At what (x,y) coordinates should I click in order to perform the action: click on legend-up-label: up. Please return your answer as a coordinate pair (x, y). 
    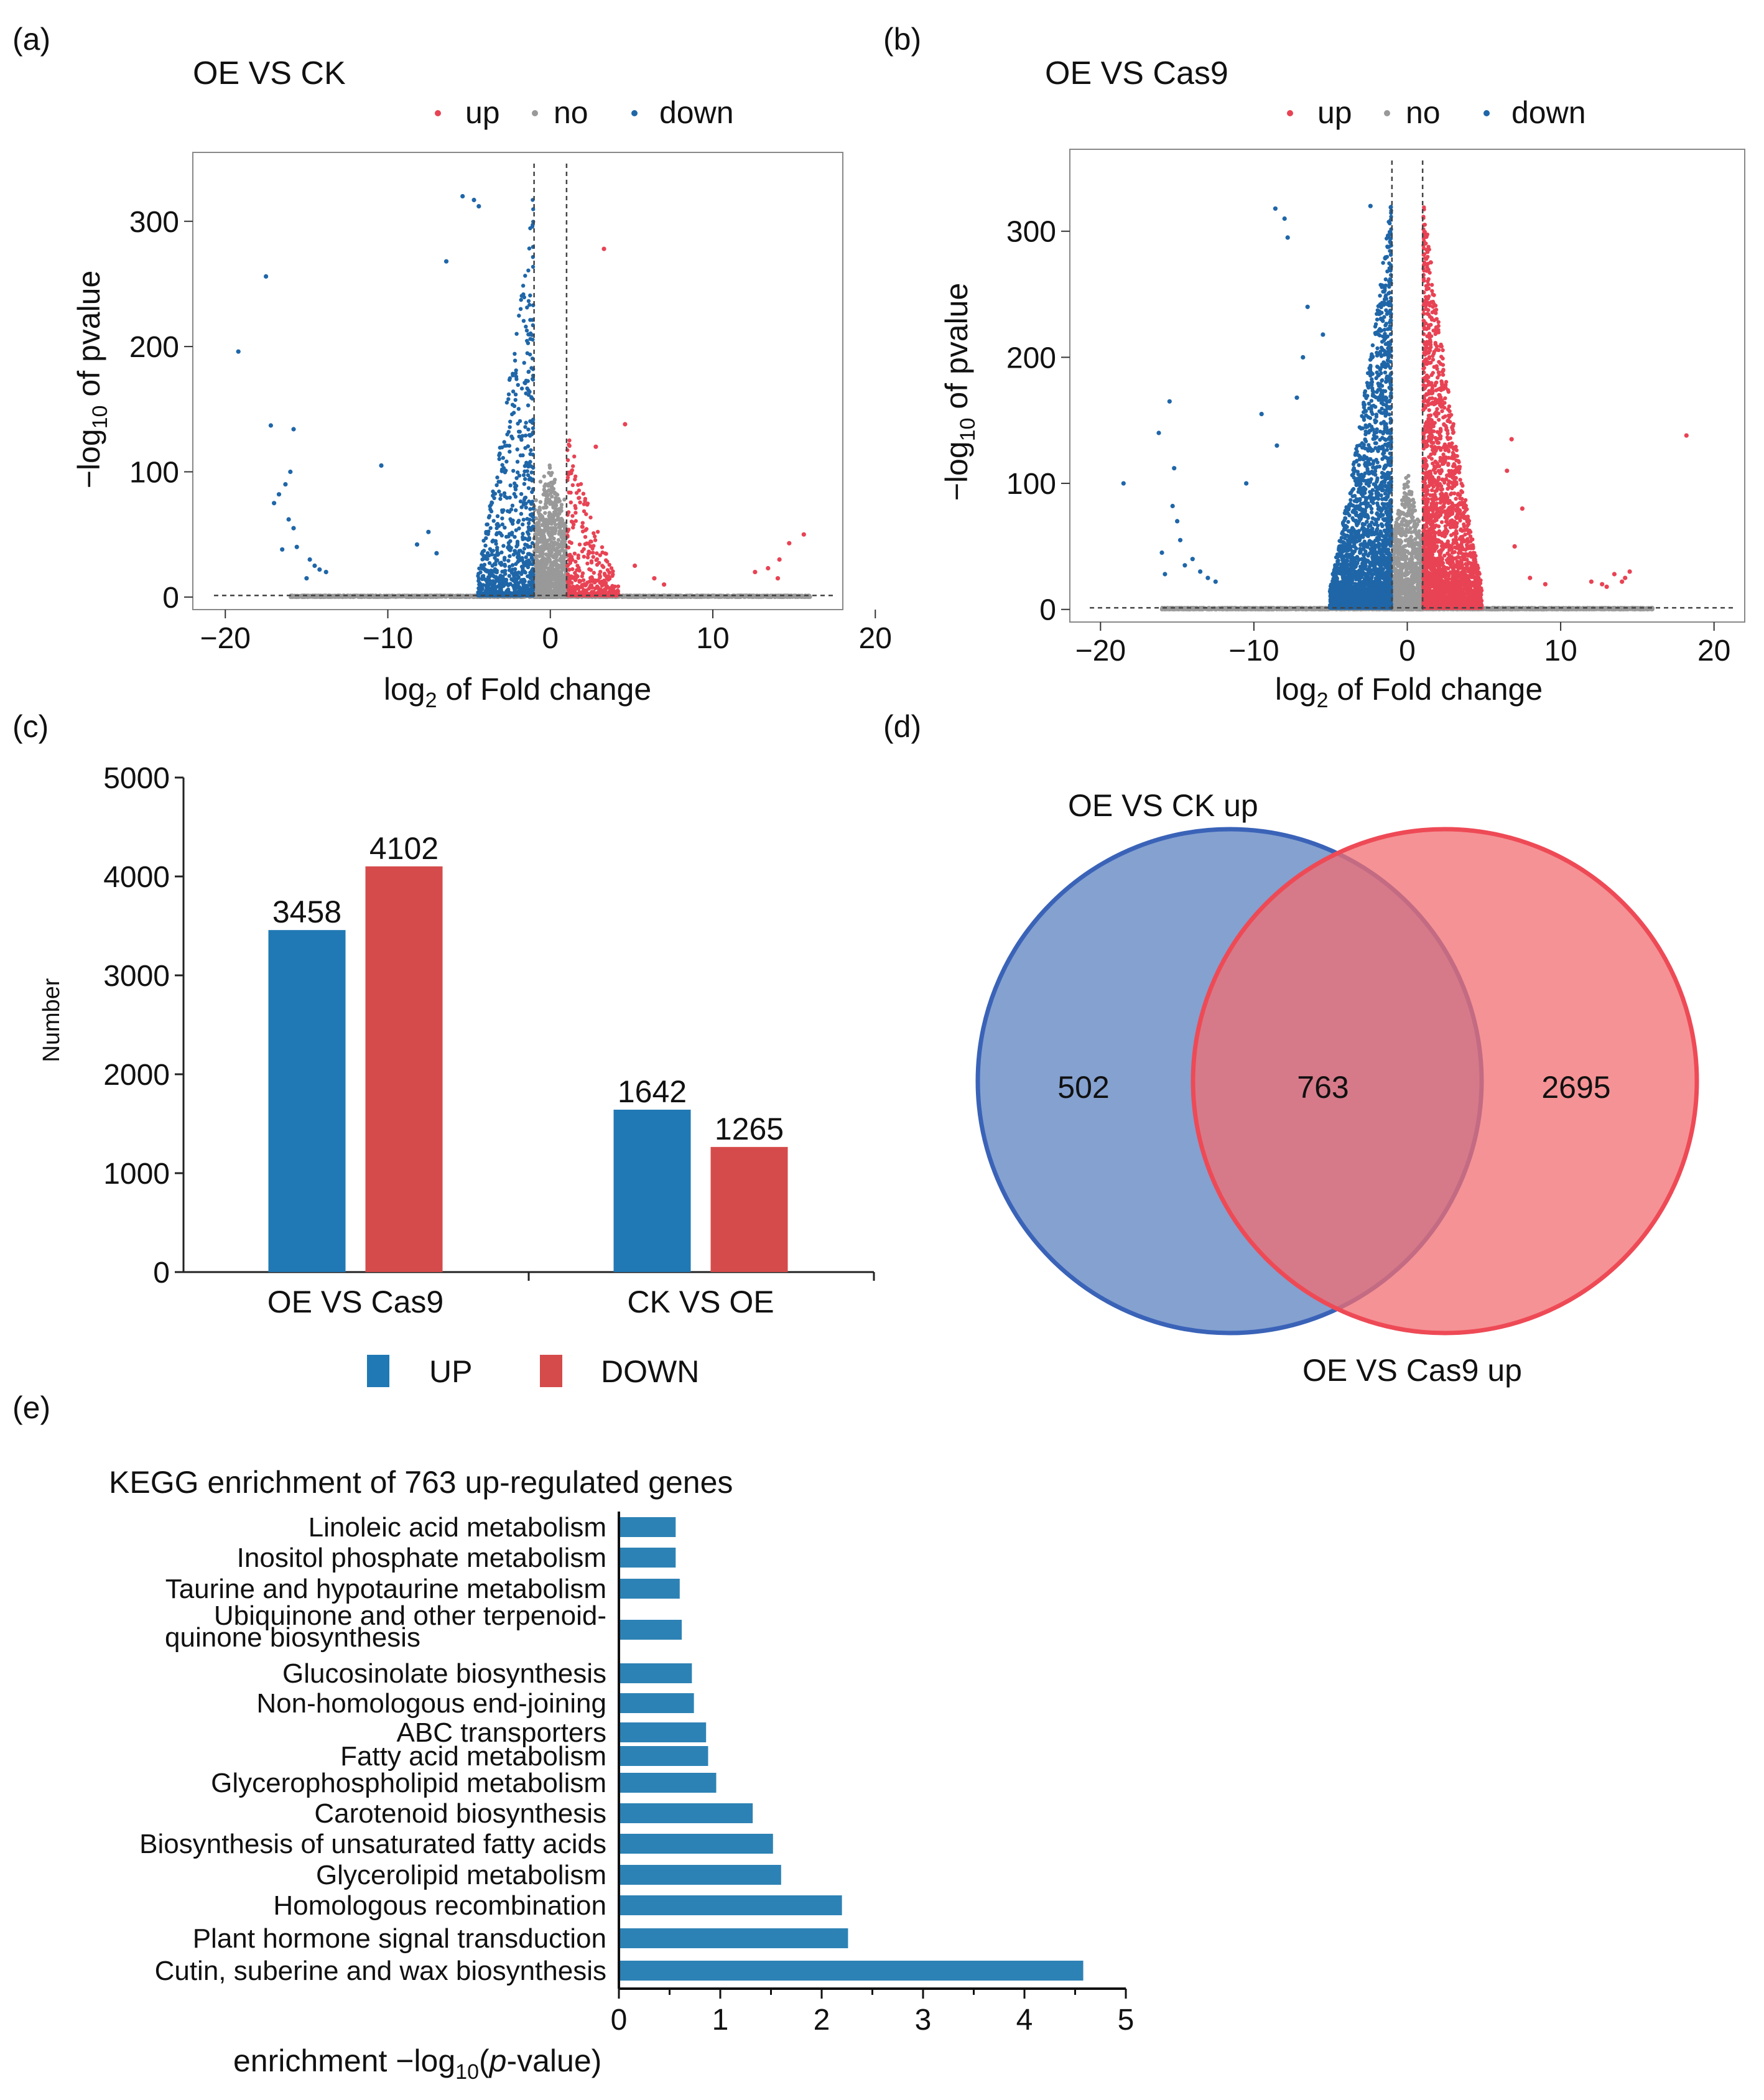
    Looking at the image, I should click on (482, 112).